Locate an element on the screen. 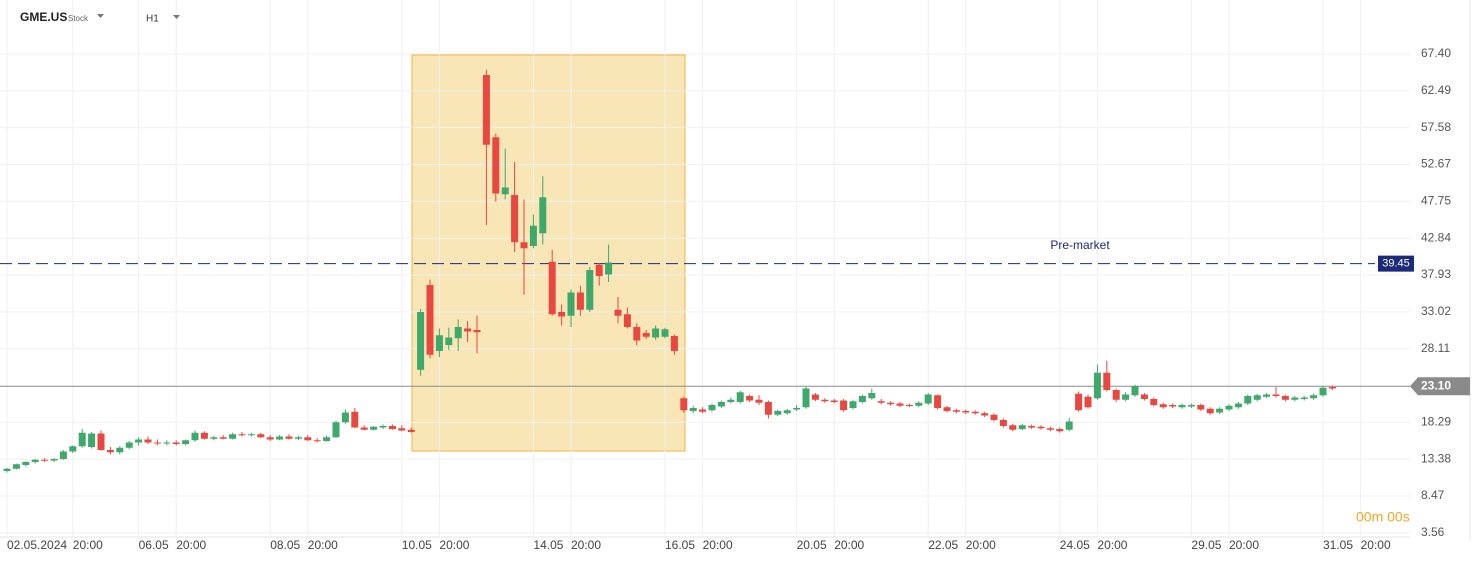 This screenshot has width=1482, height=563. x-tick-label: 20.05 is located at coordinates (812, 545).